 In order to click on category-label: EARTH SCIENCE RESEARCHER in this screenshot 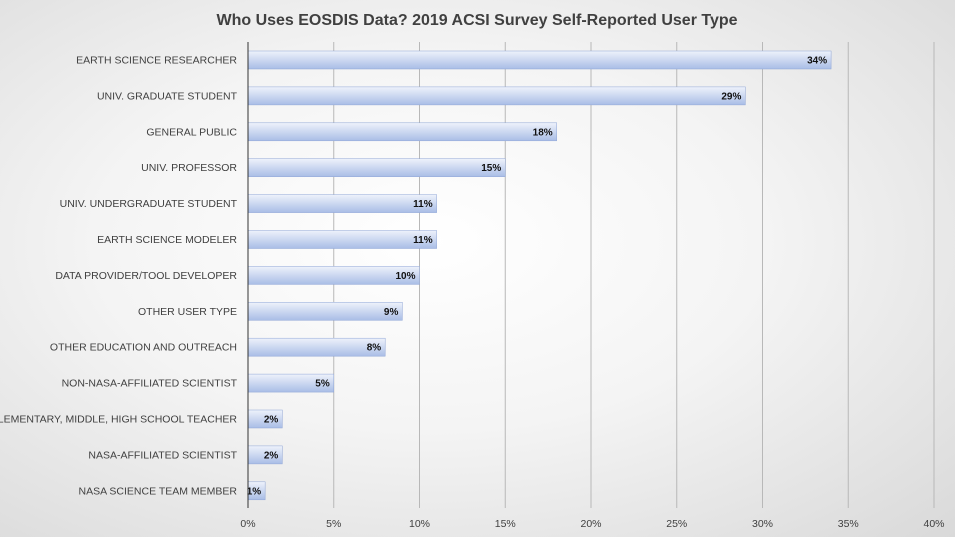, I will do `click(156, 61)`.